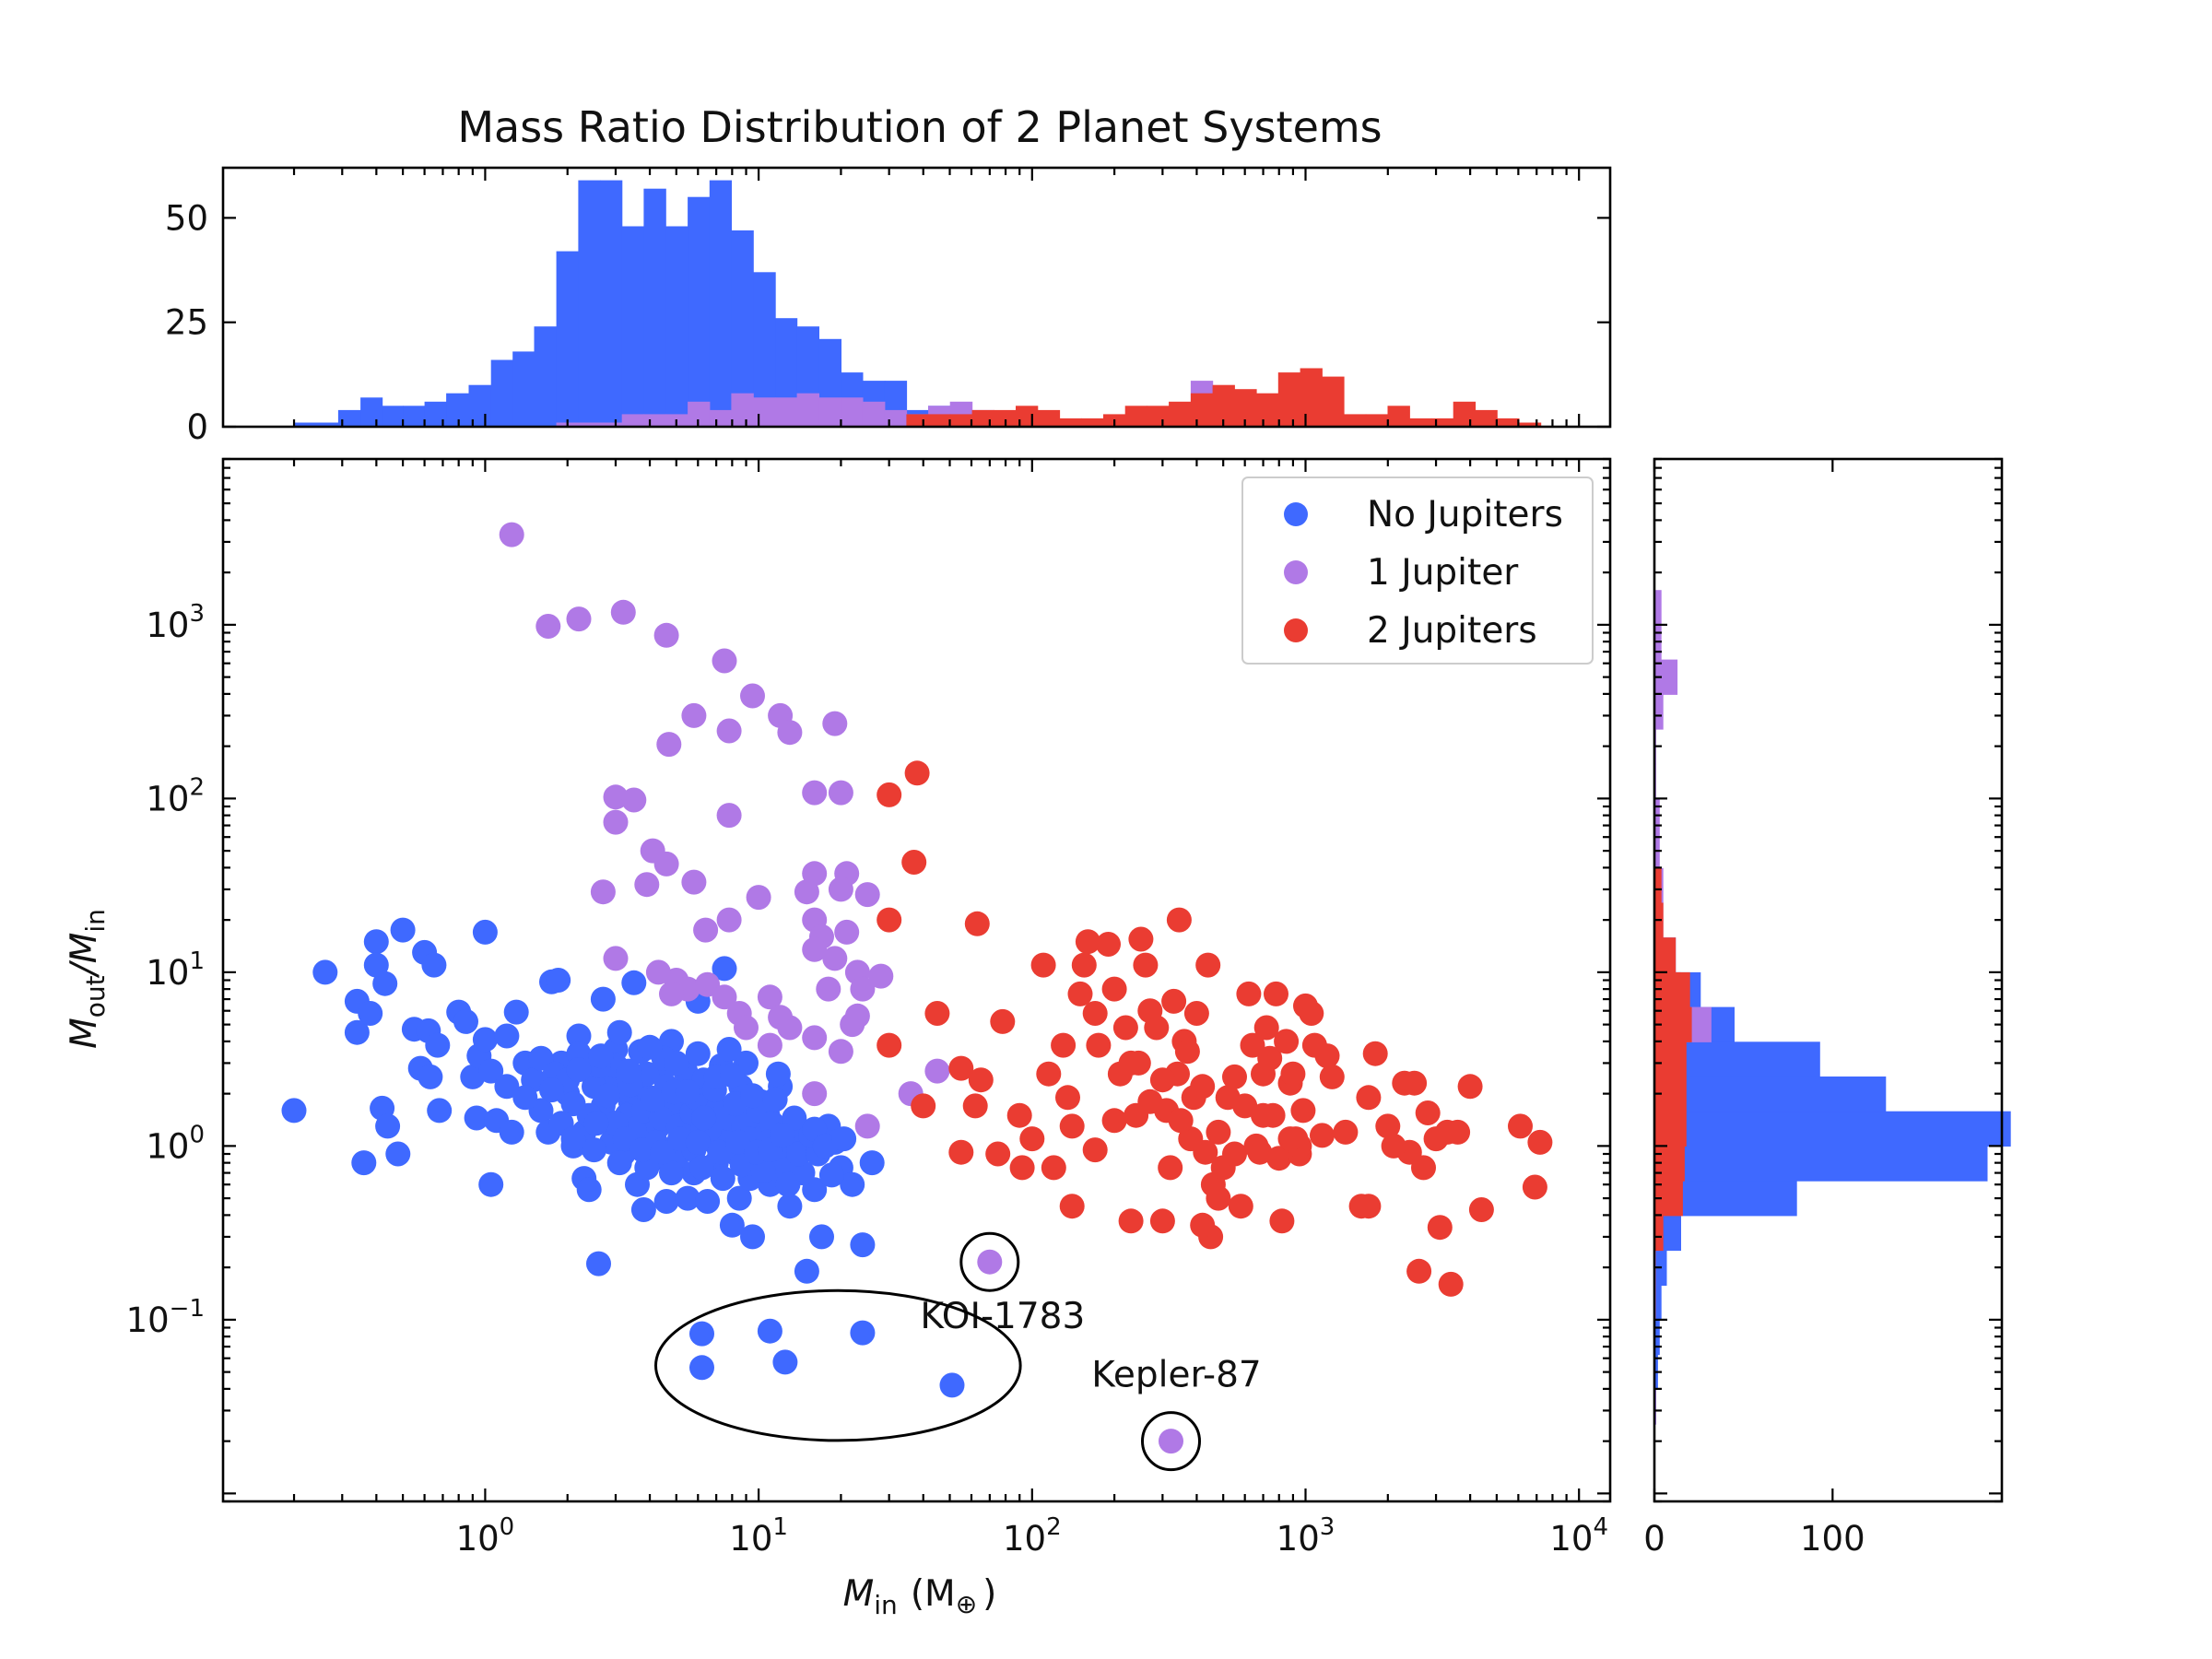 Image resolution: width=2212 pixels, height=1659 pixels. I want to click on y-tick-label: 102, so click(175, 795).